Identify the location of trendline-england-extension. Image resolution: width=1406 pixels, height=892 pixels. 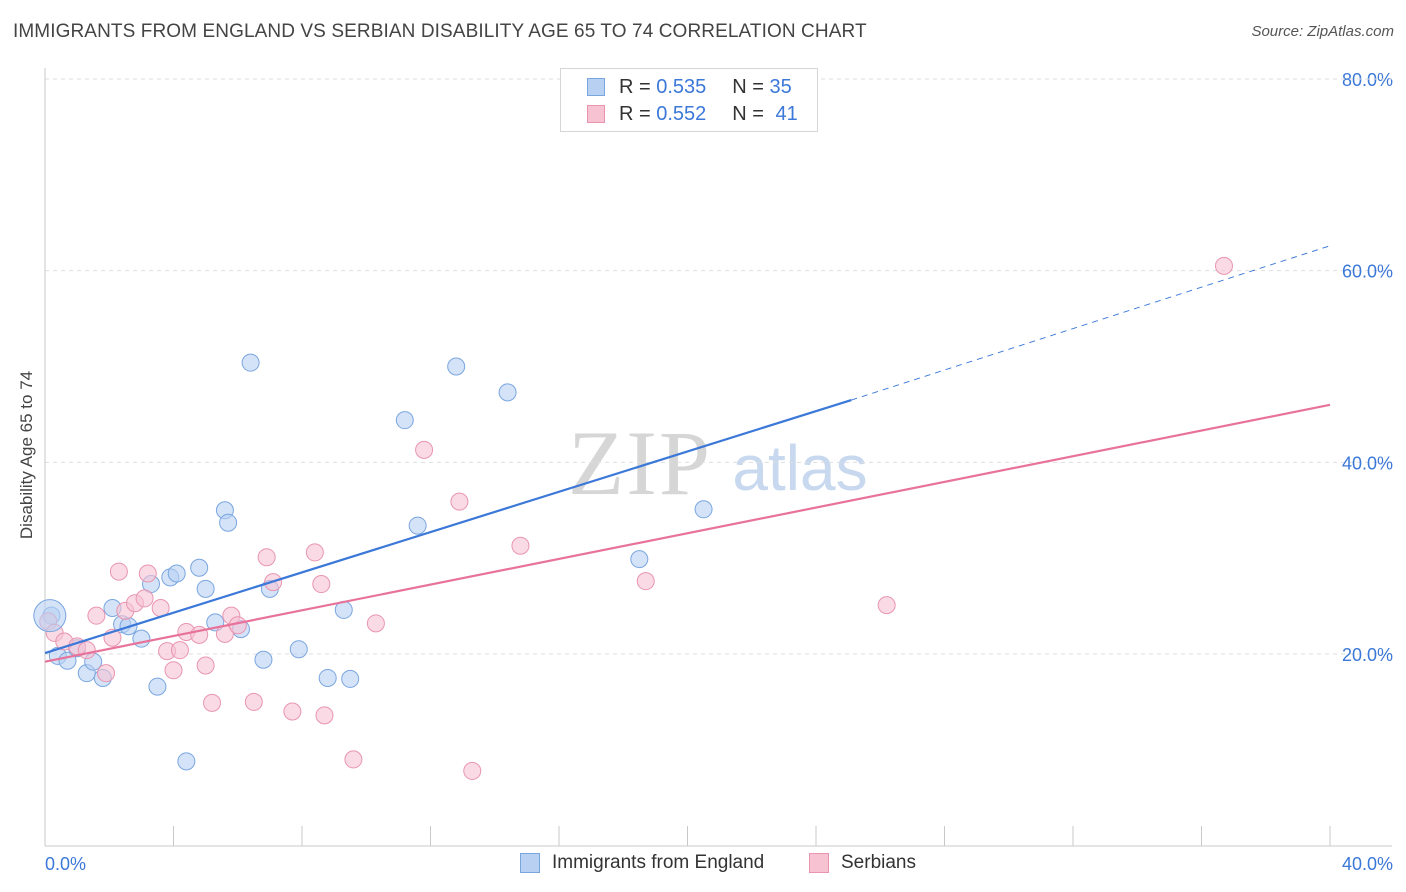
(1091, 323).